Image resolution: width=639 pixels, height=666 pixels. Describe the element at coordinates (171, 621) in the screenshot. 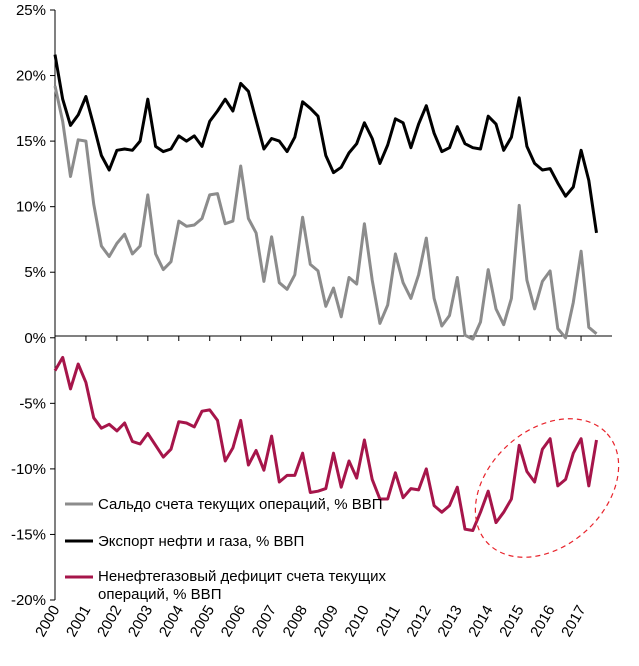

I see `x-tick-label: 2004` at that location.